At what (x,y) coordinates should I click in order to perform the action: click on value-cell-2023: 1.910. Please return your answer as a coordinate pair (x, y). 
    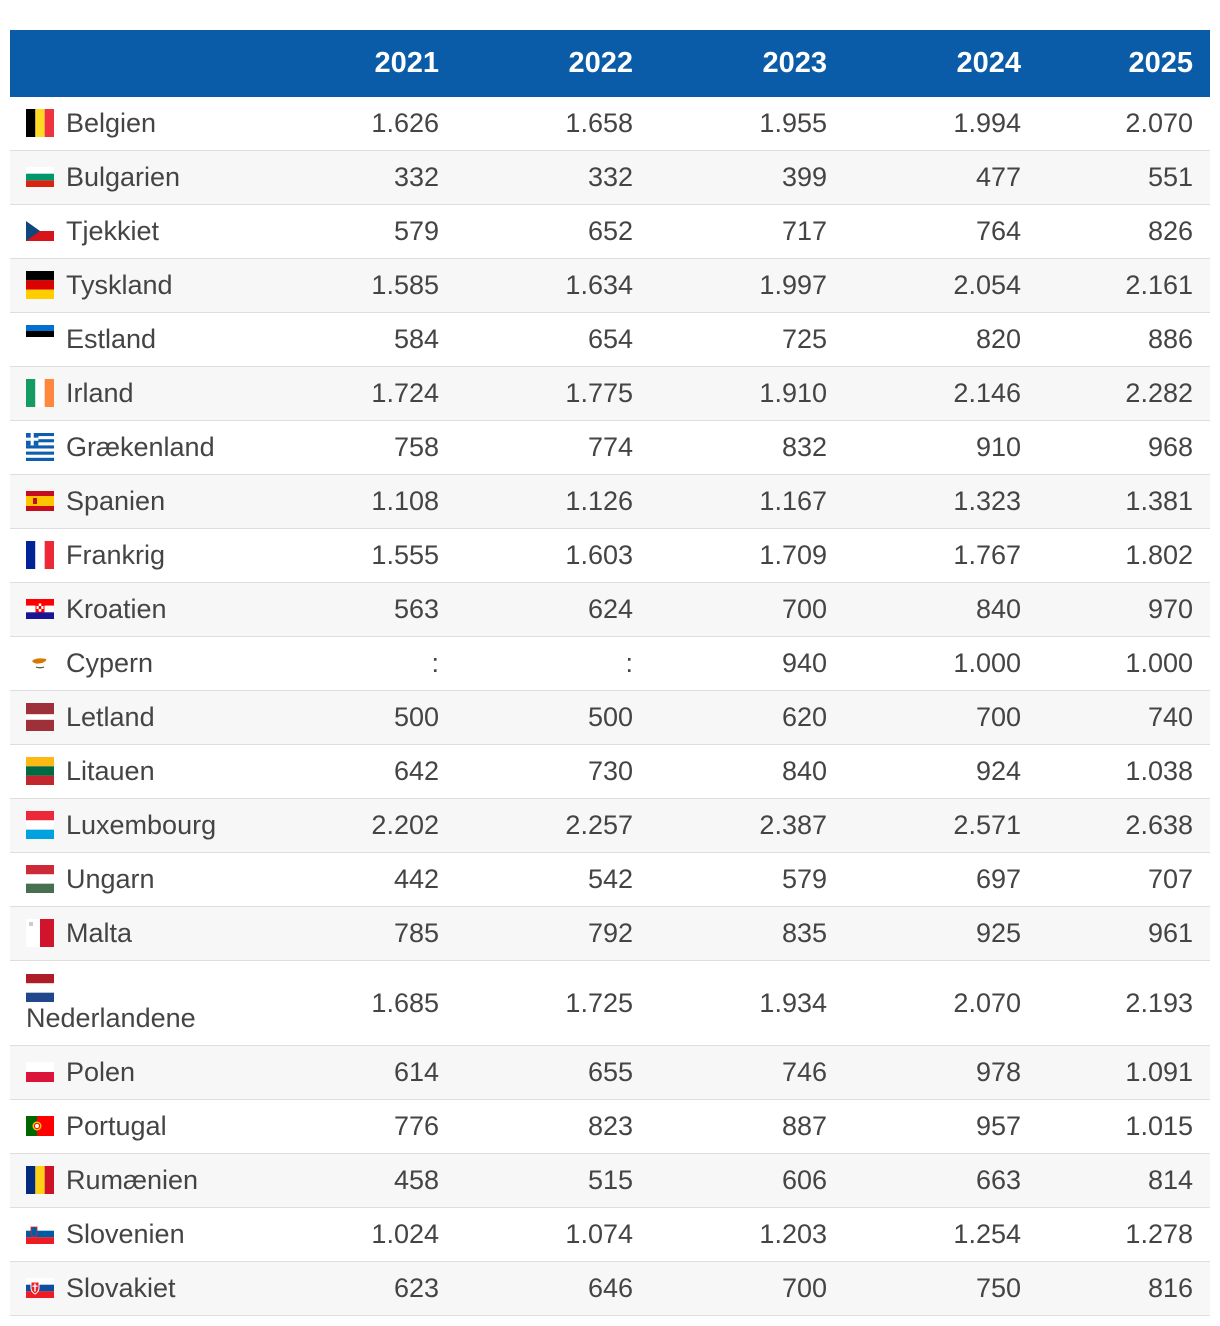
    Looking at the image, I should click on (747, 393).